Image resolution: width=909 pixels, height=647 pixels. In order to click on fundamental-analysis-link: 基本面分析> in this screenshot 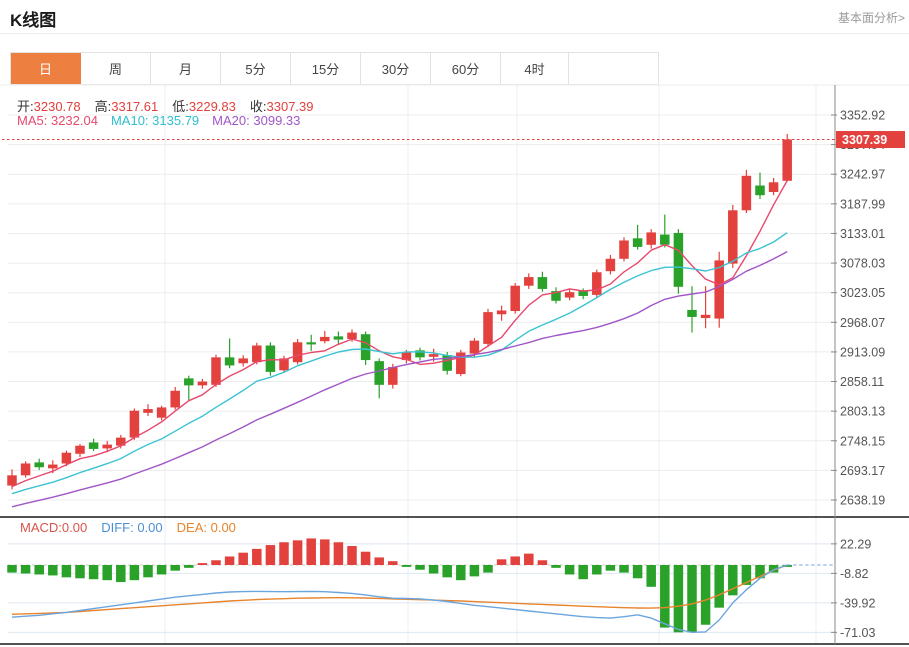, I will do `click(871, 18)`.